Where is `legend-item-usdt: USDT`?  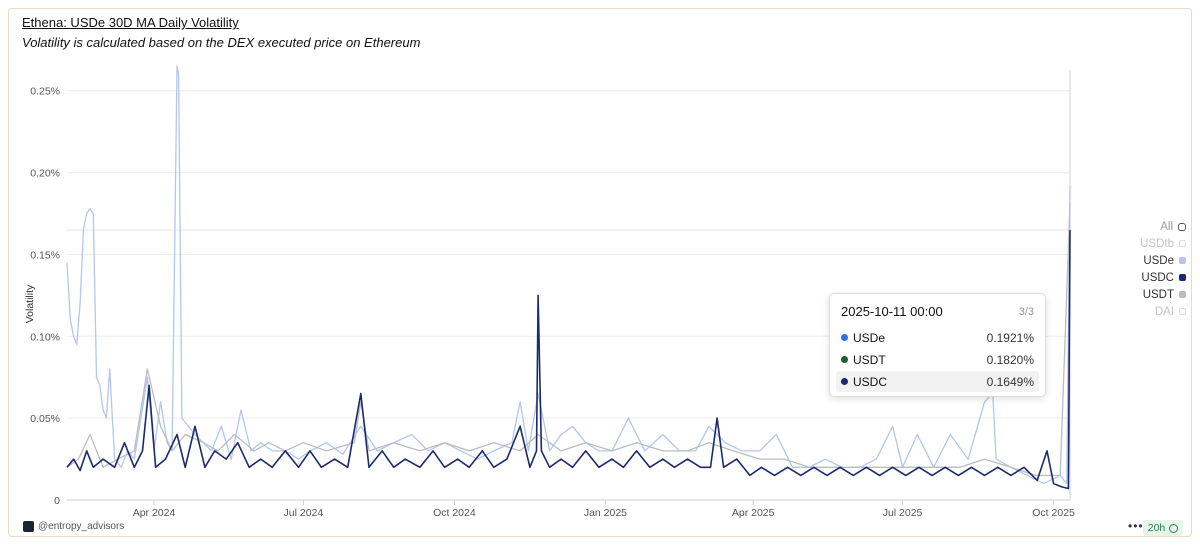 legend-item-usdt: USDT is located at coordinates (1164, 294).